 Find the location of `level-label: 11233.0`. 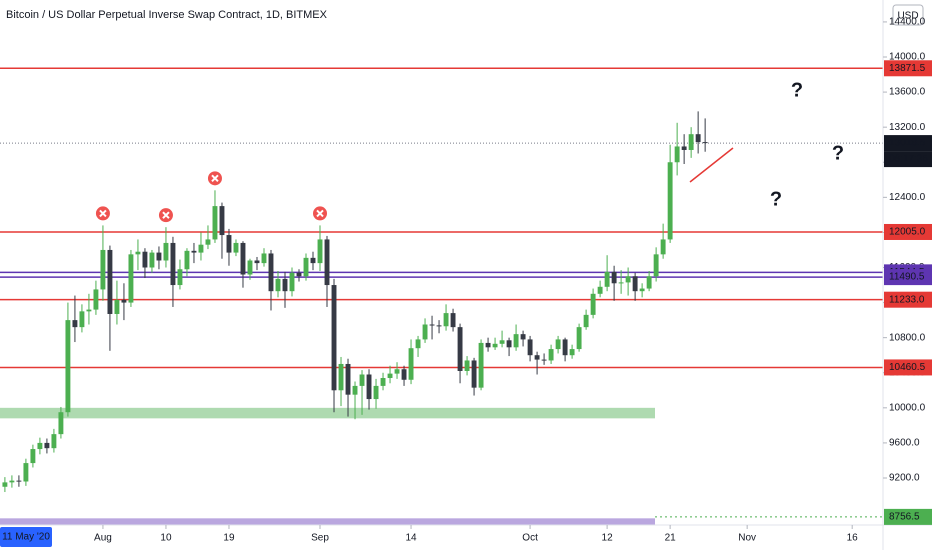

level-label: 11233.0 is located at coordinates (907, 299).